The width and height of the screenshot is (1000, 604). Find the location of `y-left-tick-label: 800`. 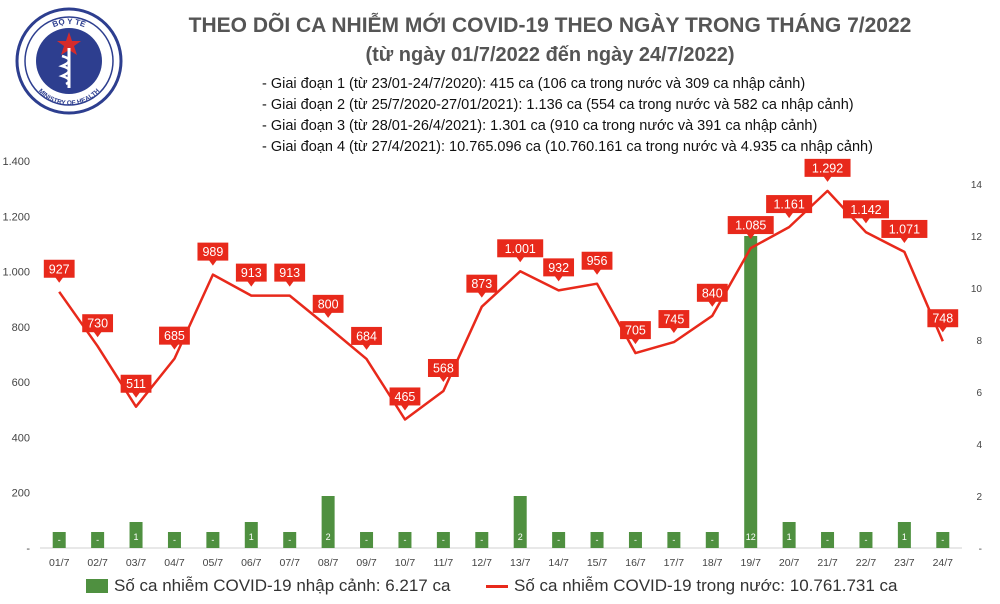

y-left-tick-label: 800 is located at coordinates (21, 328).